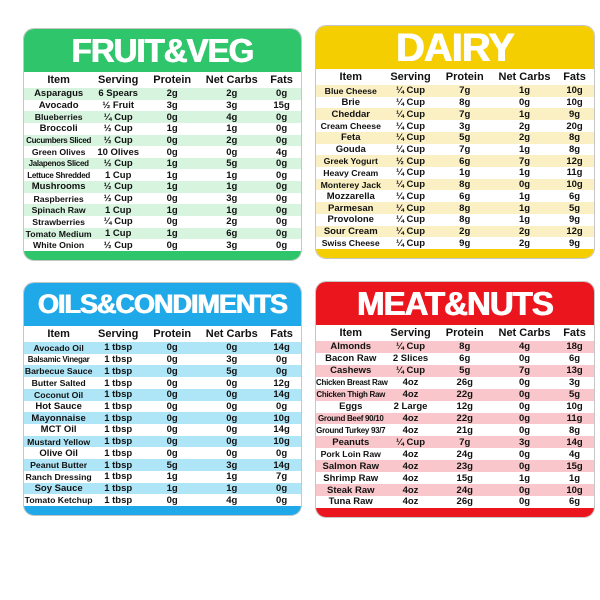  What do you see at coordinates (232, 500) in the screenshot?
I see `net-carbs-cell: 4g` at bounding box center [232, 500].